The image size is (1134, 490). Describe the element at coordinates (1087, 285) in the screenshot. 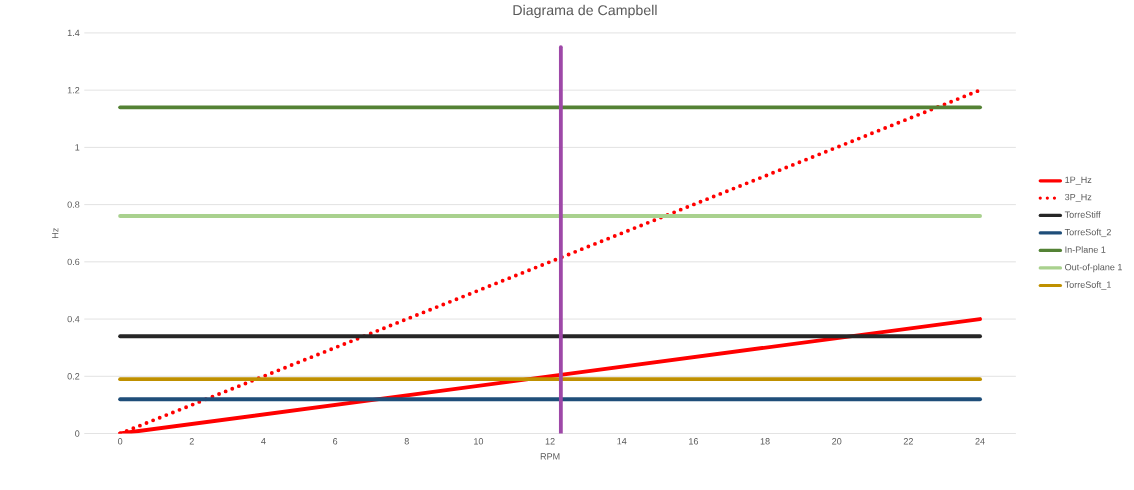

I see `legend-label: TorreSoft_1` at that location.